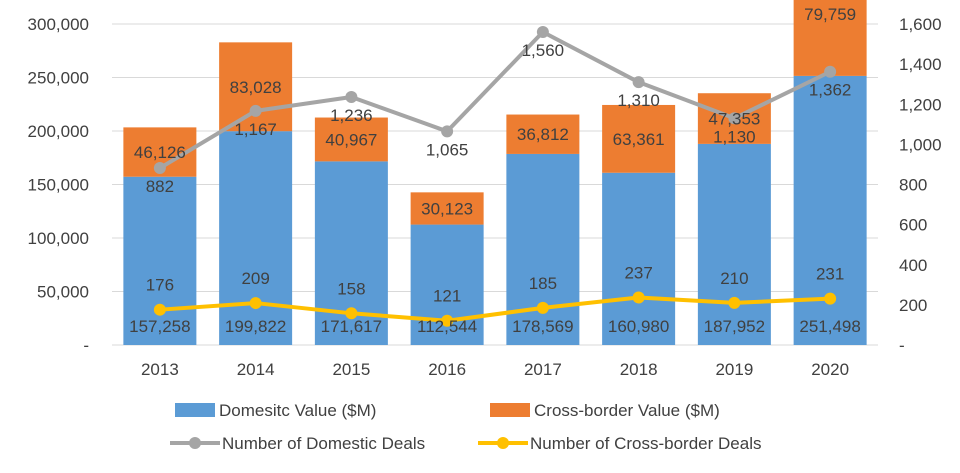 The image size is (960, 473). I want to click on x-tick-label: 2015, so click(351, 369).